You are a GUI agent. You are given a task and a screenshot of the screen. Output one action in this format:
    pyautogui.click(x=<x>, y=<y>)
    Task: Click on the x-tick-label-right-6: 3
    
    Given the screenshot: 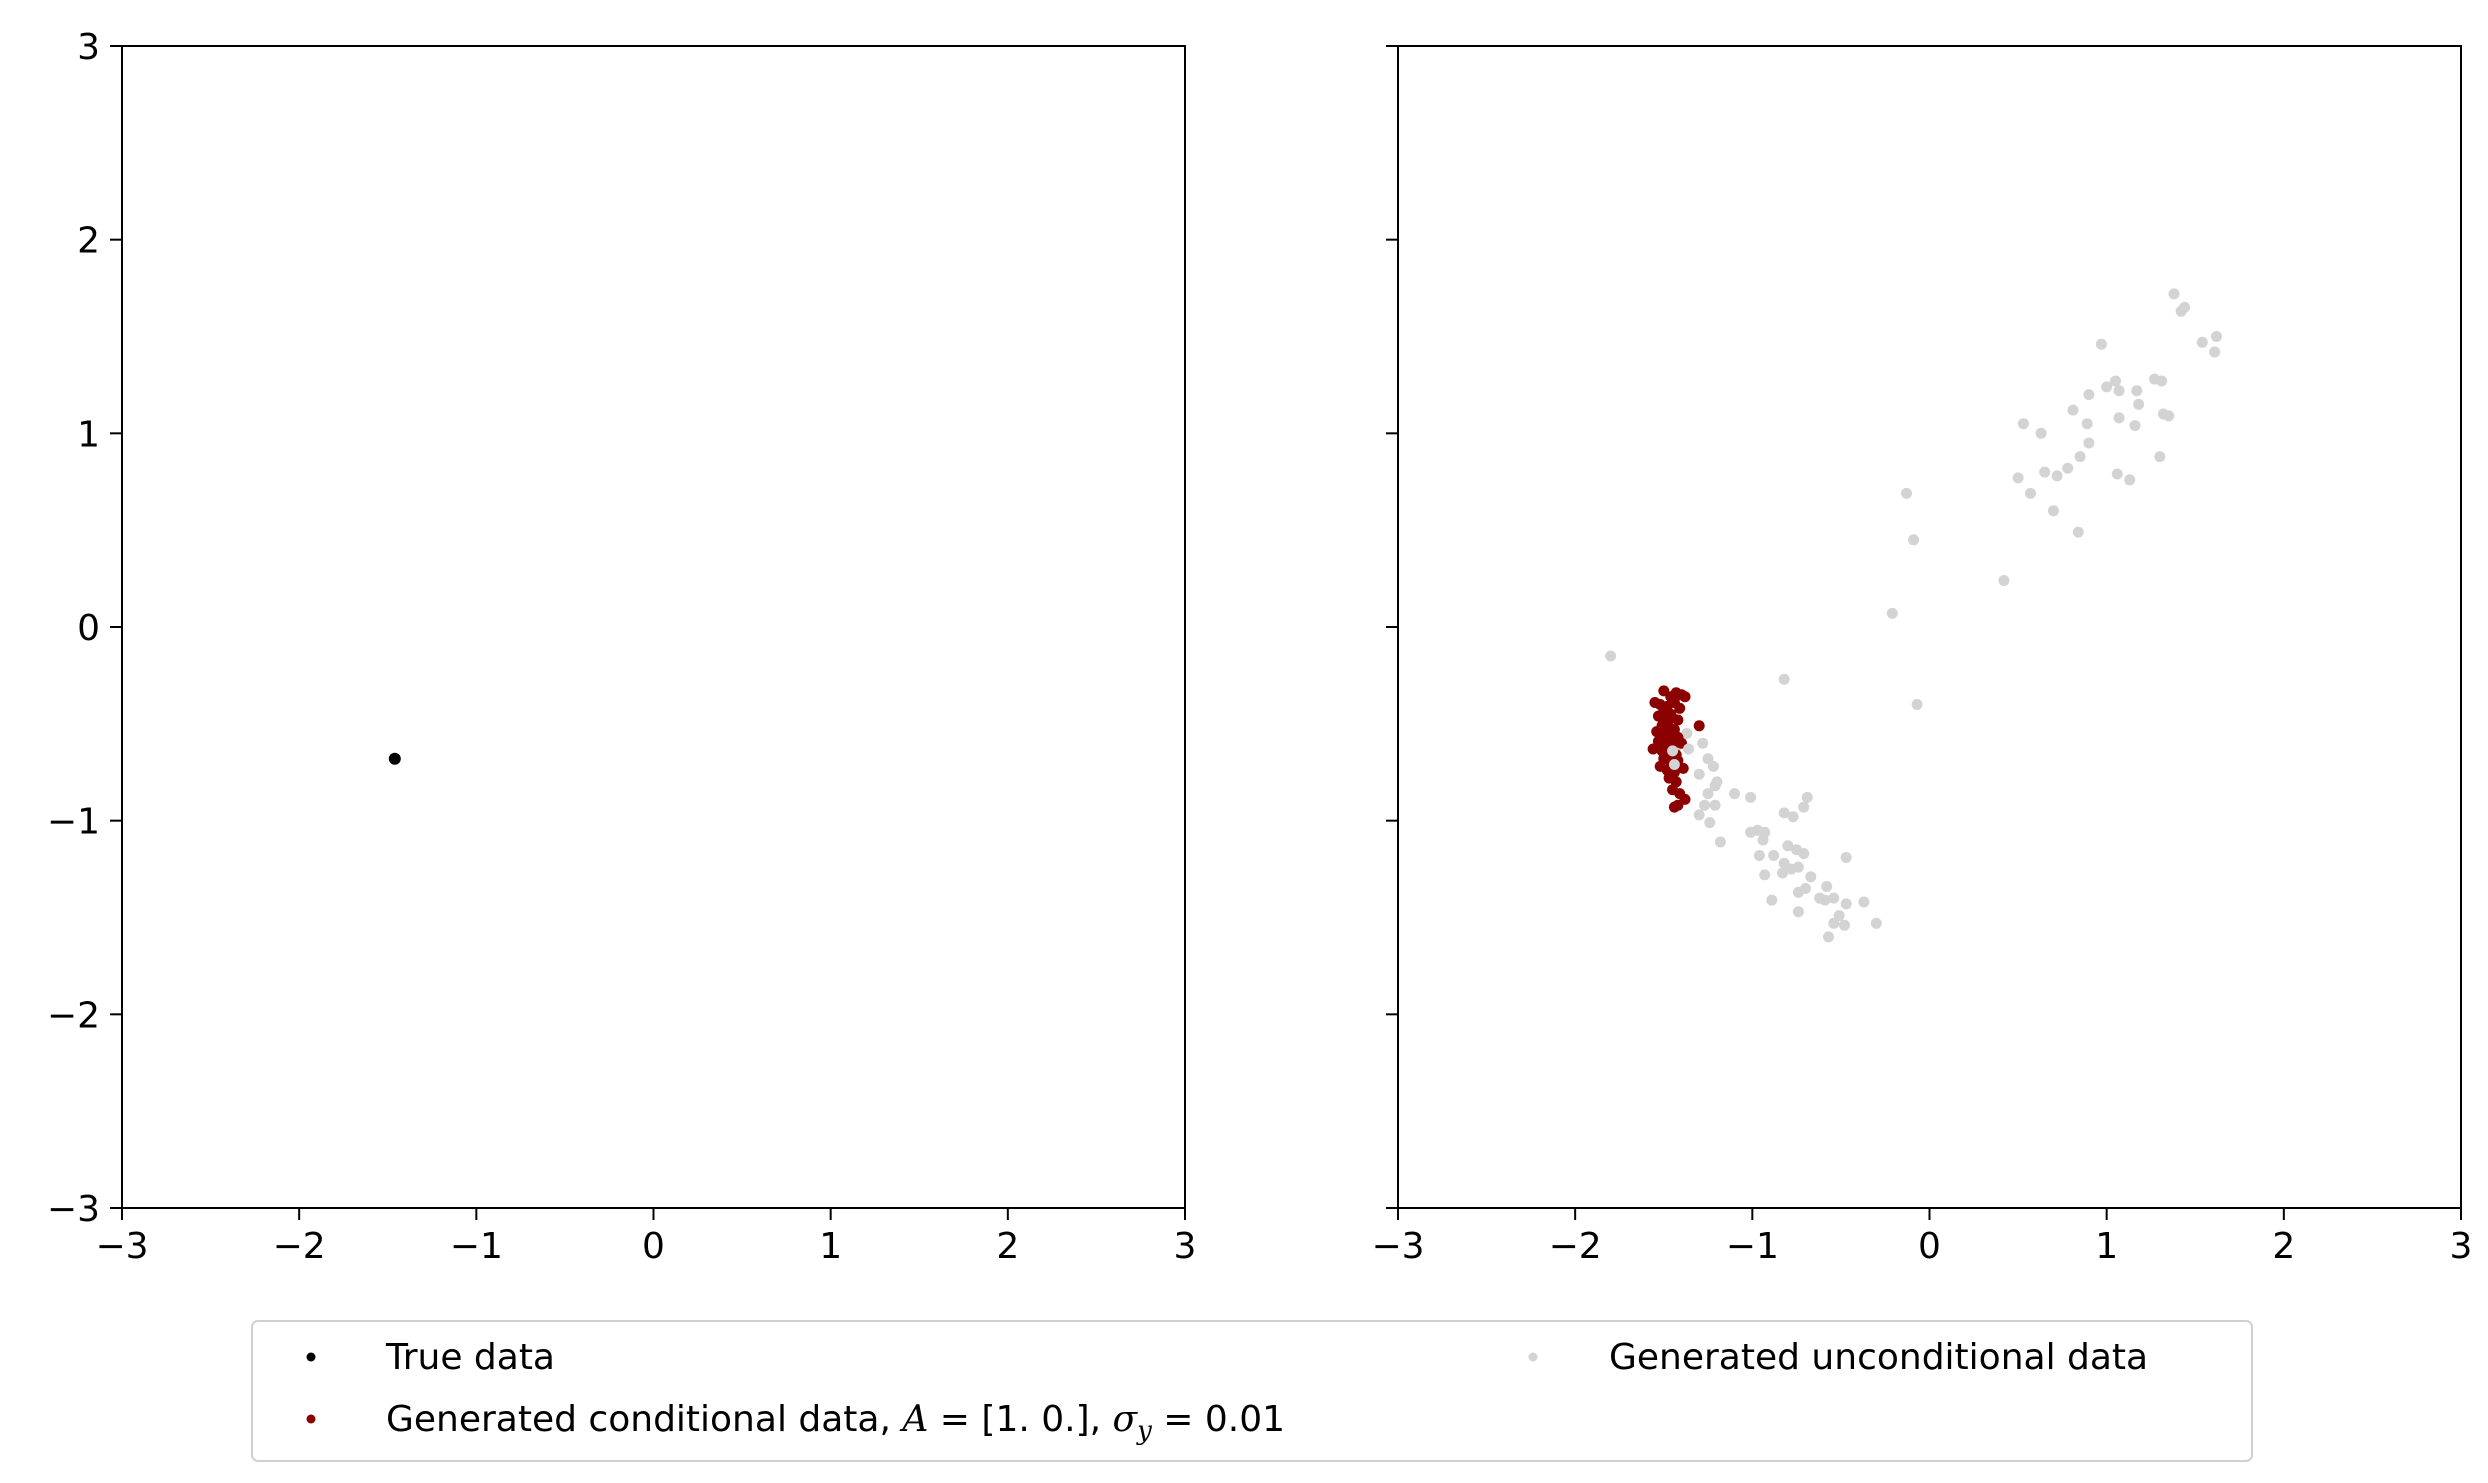 What is the action you would take?
    pyautogui.click(x=2461, y=1246)
    